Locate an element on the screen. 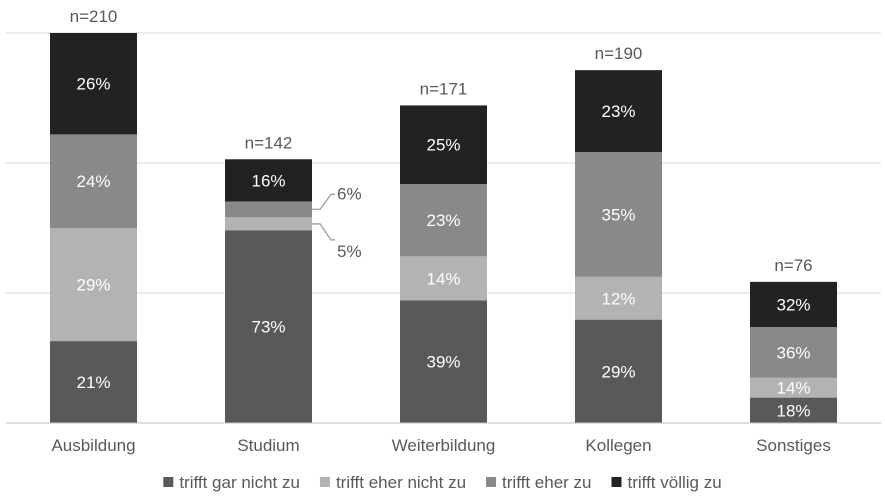 This screenshot has width=885, height=499. legend-label: trifft gar nicht zu is located at coordinates (239, 482).